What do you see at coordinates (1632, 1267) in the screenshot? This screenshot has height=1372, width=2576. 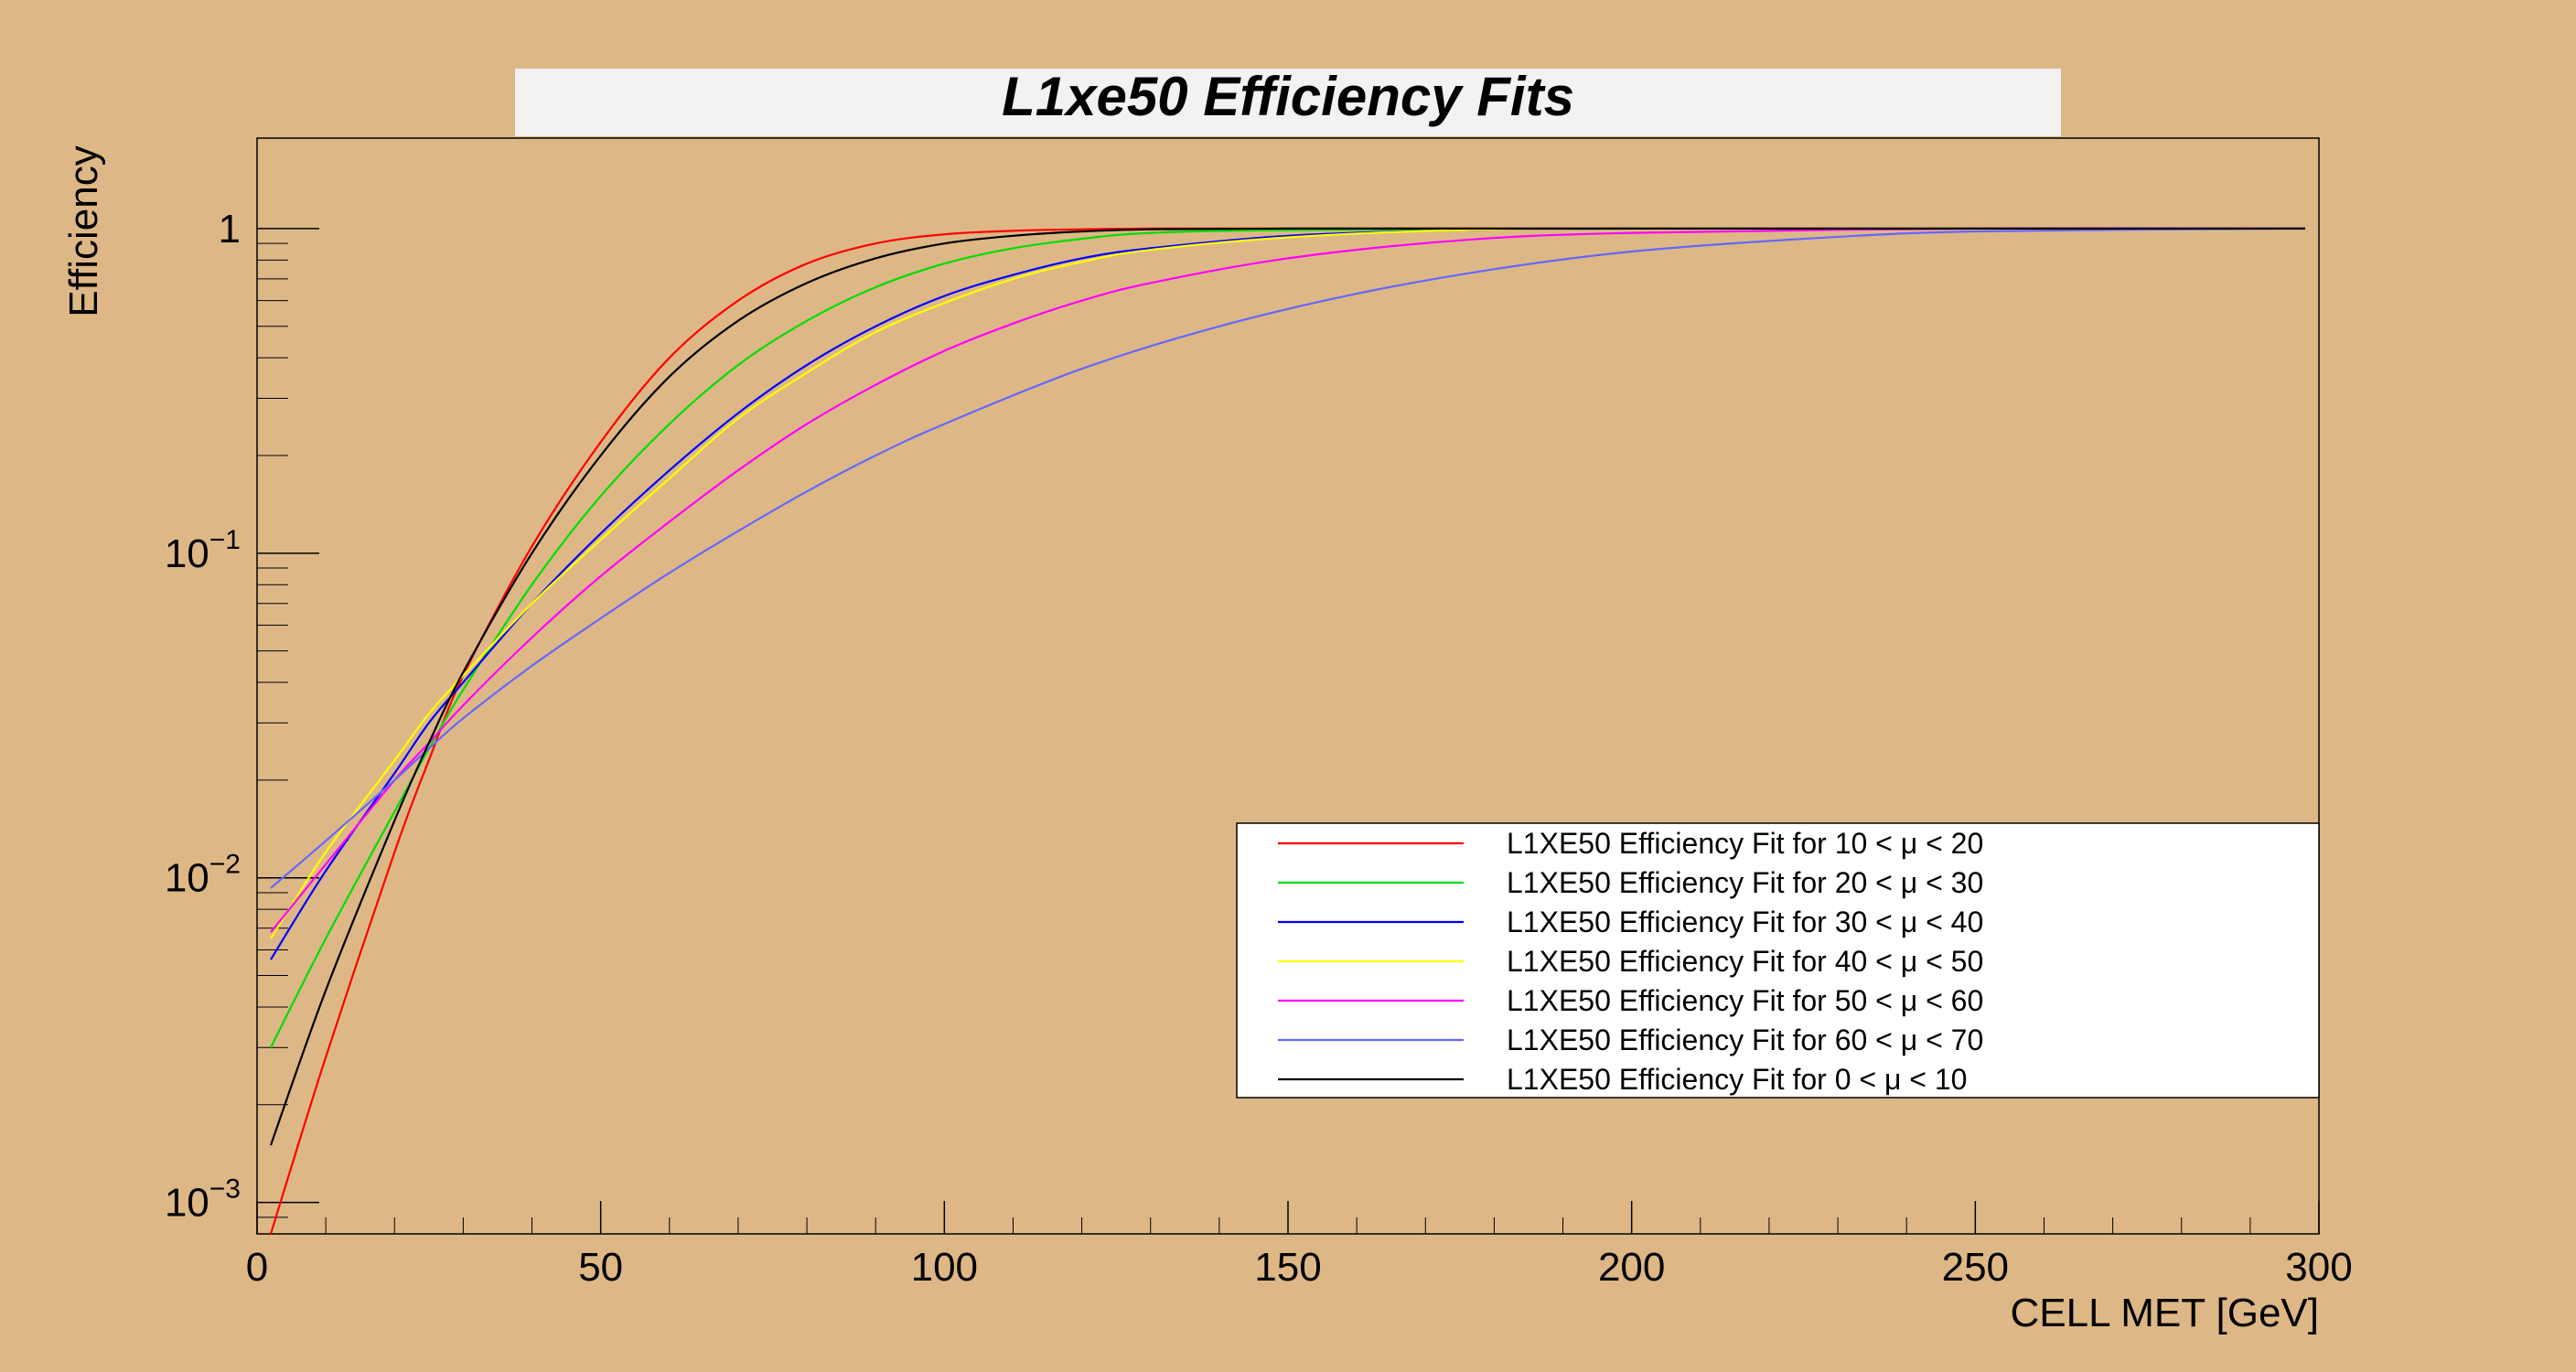 I see `x-tick-label: 200` at bounding box center [1632, 1267].